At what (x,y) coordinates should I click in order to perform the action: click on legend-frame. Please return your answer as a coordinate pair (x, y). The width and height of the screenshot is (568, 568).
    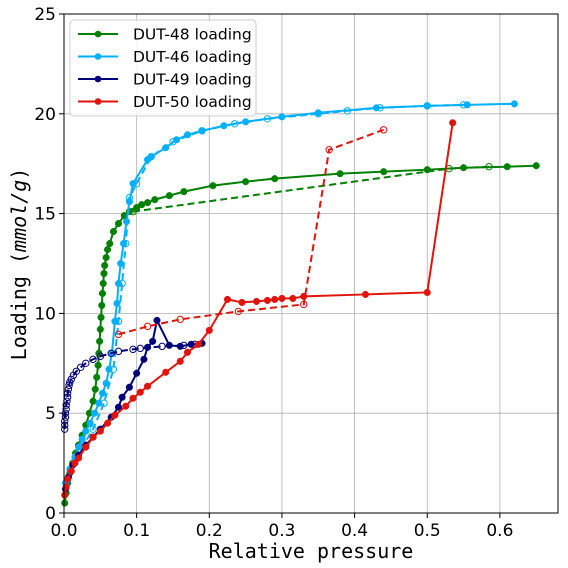
    Looking at the image, I should click on (163, 68).